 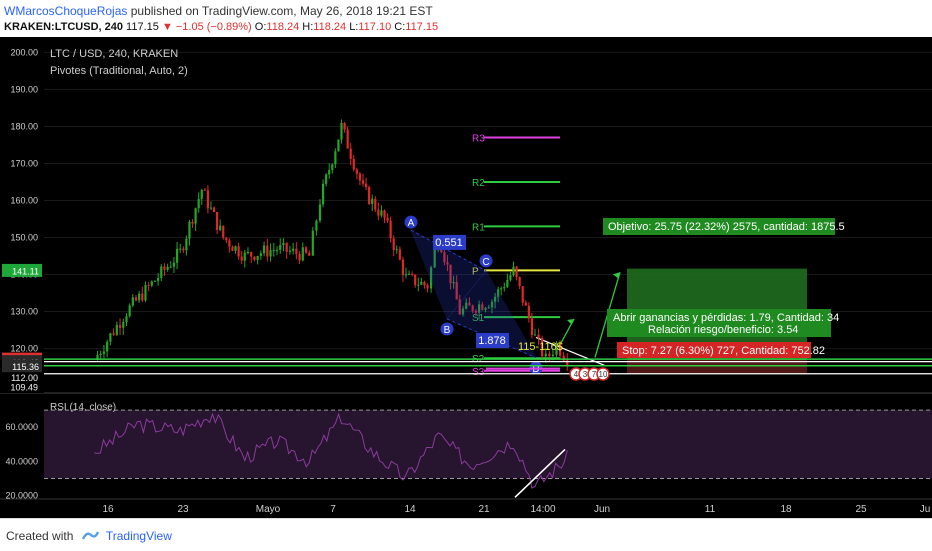 I want to click on pattern-label-c: C, so click(x=485, y=262).